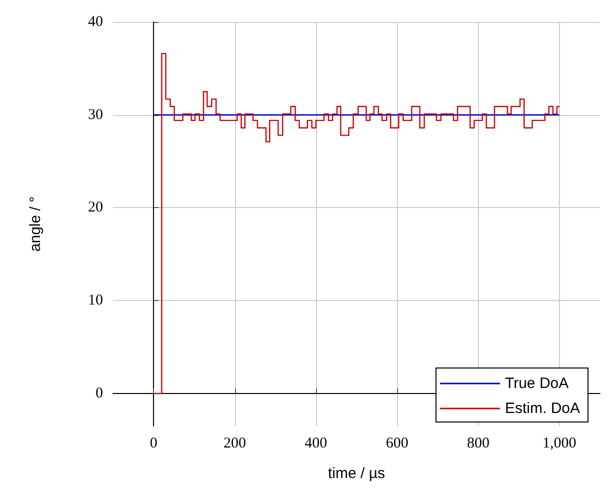  Describe the element at coordinates (35, 224) in the screenshot. I see `y-axis-title: angle / °` at that location.